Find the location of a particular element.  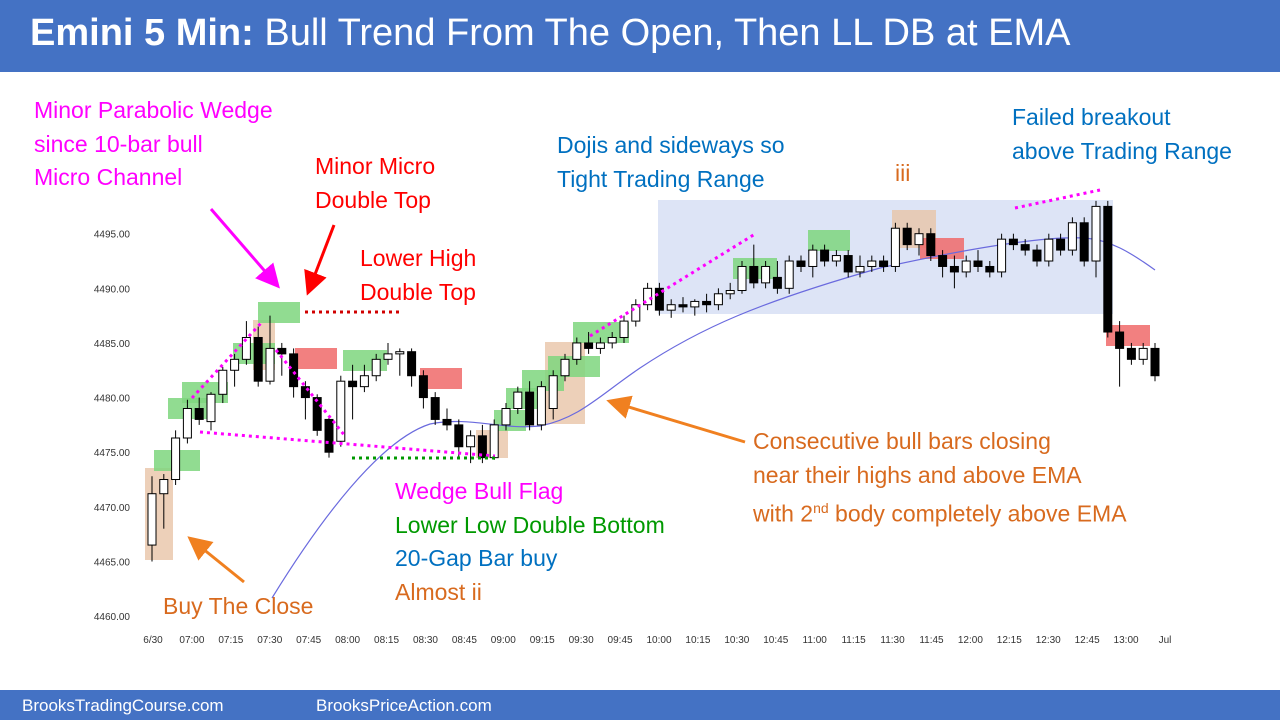

annotation-failed-breakout: Failed breakout above Trading Range is located at coordinates (1122, 134).